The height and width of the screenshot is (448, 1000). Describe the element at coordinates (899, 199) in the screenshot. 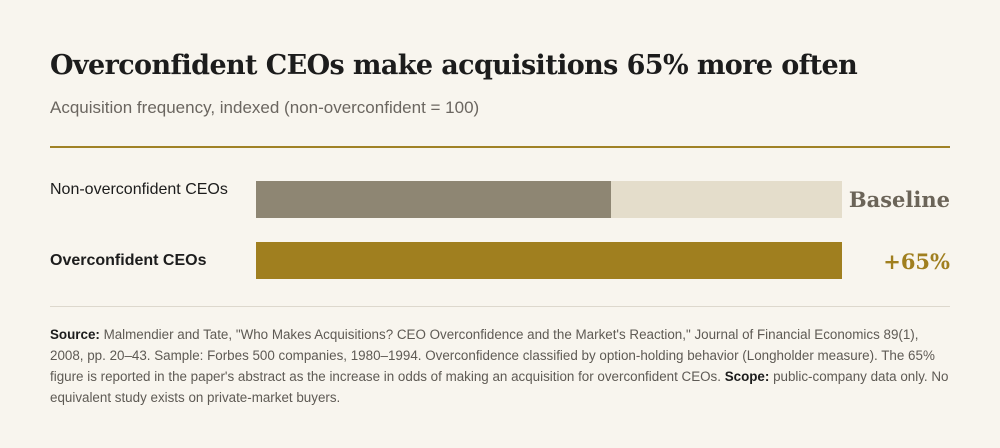

I see `value-label-non-overconfident: Baseline` at that location.